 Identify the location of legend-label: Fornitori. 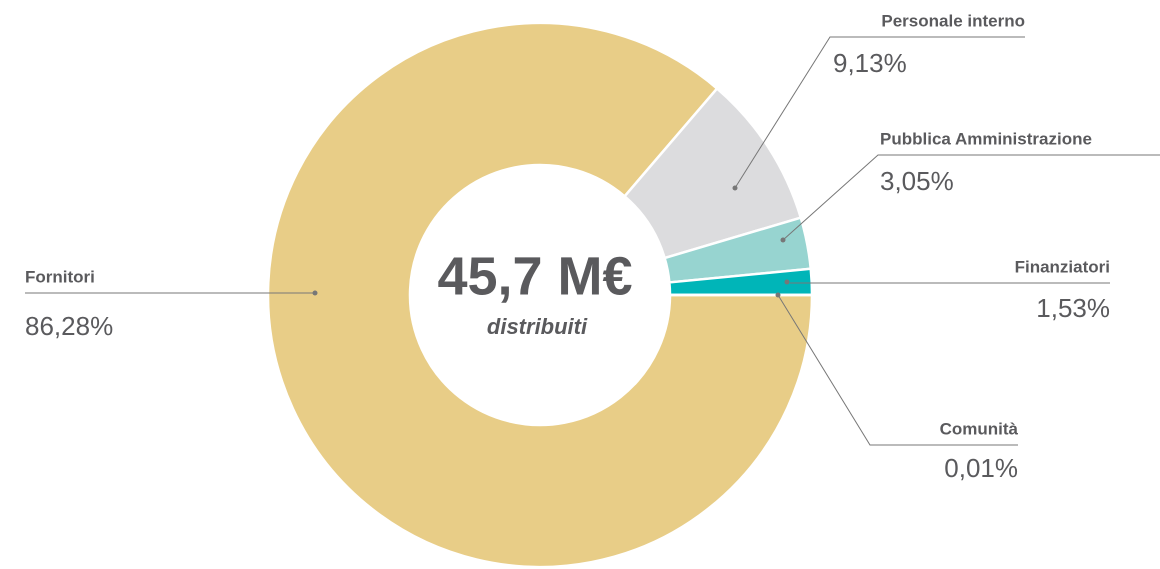
(60, 276).